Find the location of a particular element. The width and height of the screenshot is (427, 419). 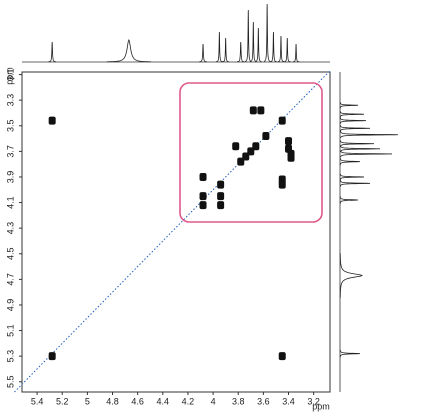

x-tick-label: 4.8 is located at coordinates (112, 401).